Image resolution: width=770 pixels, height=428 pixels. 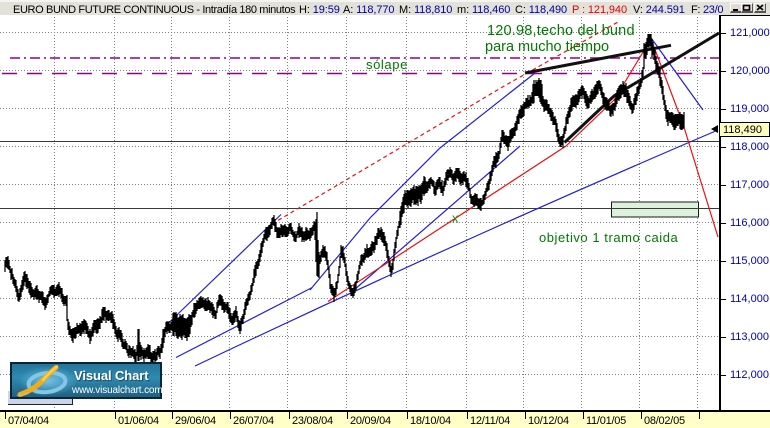 I want to click on svg-text: x, so click(x=455, y=218).